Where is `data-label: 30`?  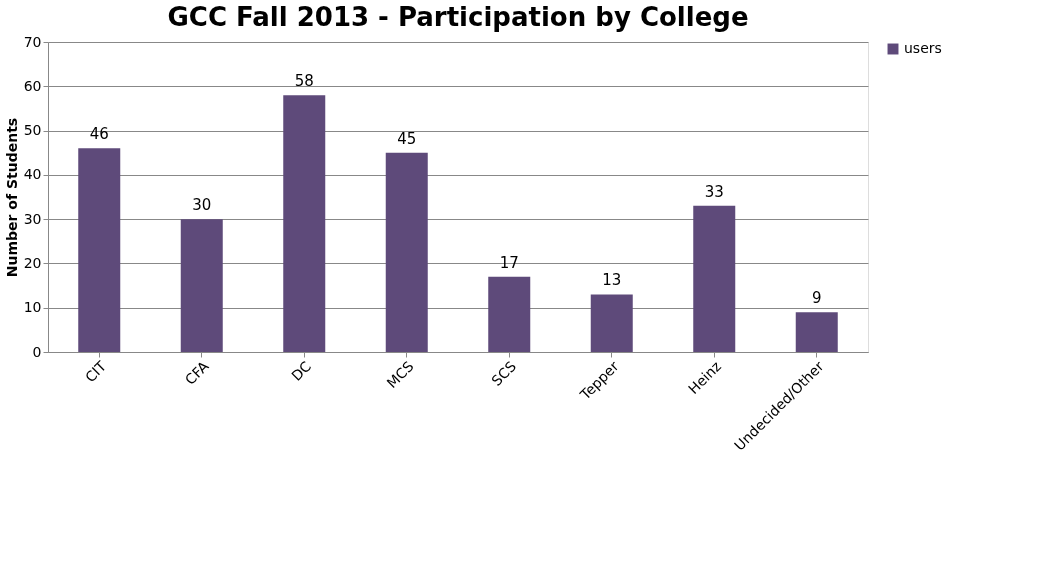
data-label: 30 is located at coordinates (202, 205).